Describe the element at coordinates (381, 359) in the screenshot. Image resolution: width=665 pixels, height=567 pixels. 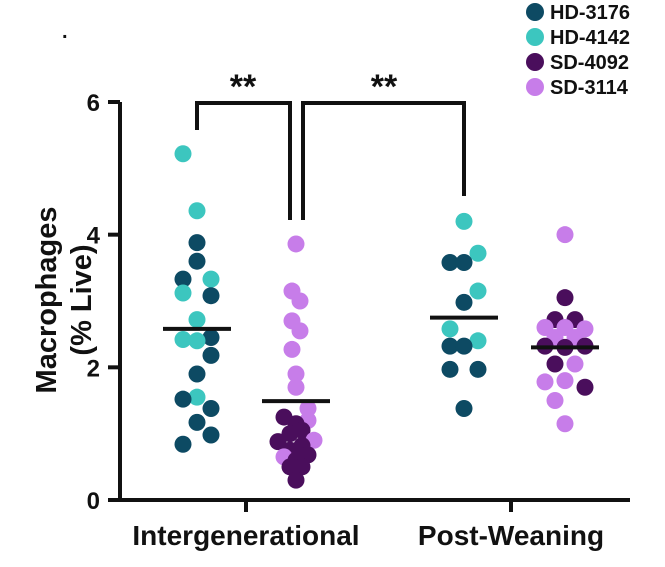
I see `mean-lines` at that location.